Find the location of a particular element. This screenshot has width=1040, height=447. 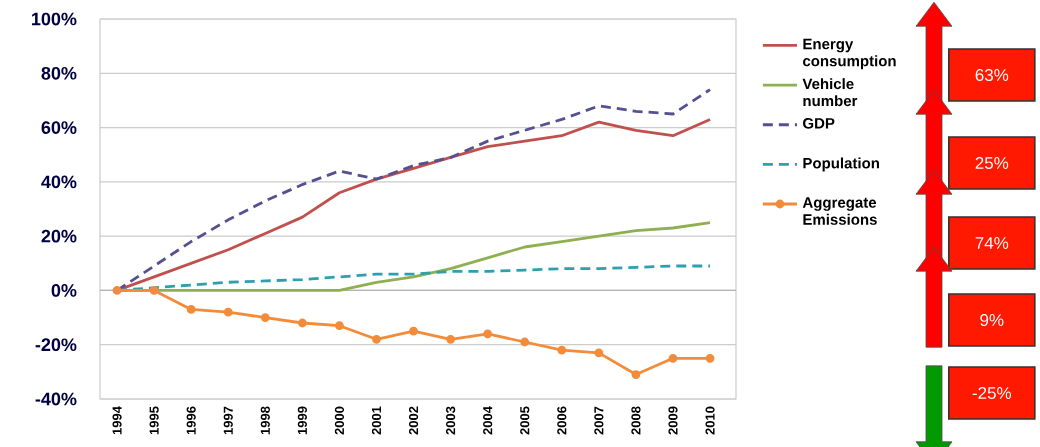

x-tick-label: 2005 is located at coordinates (525, 420).